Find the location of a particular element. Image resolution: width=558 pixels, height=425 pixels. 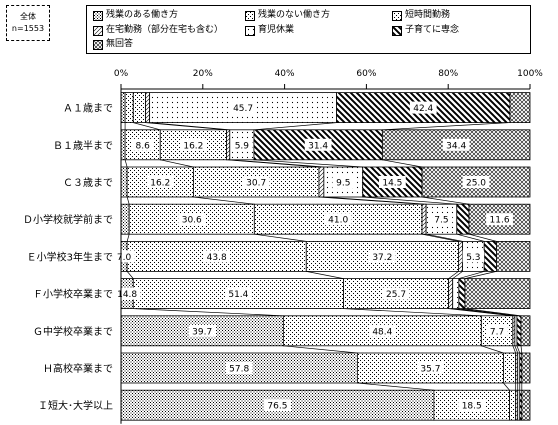

legend-item-childcare-leave: 育児休業 is located at coordinates (269, 30).